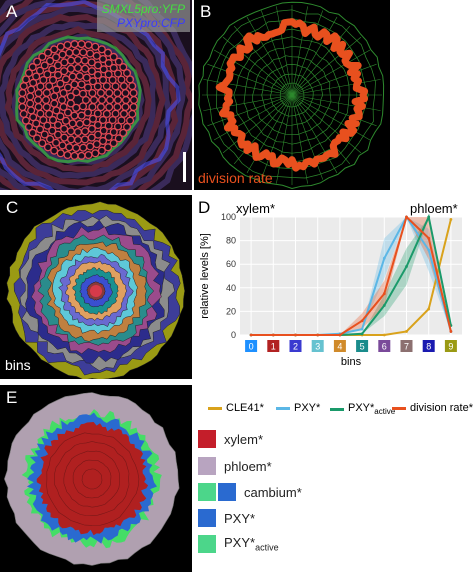 This screenshot has width=474, height=572. Describe the element at coordinates (235, 178) in the screenshot. I see `panel-b-caption: division rate` at that location.